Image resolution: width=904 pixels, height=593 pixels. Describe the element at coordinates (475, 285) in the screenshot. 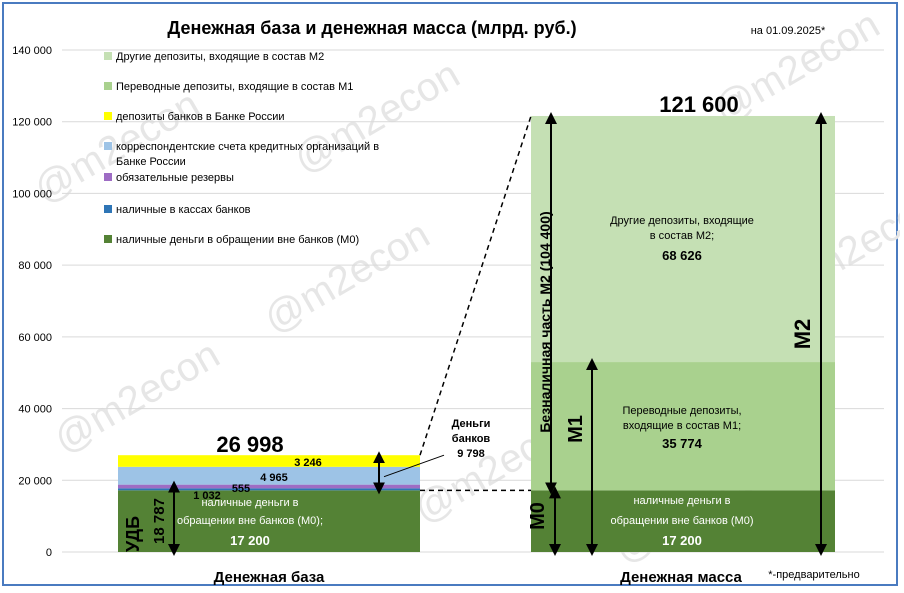

I see `connector-top` at that location.